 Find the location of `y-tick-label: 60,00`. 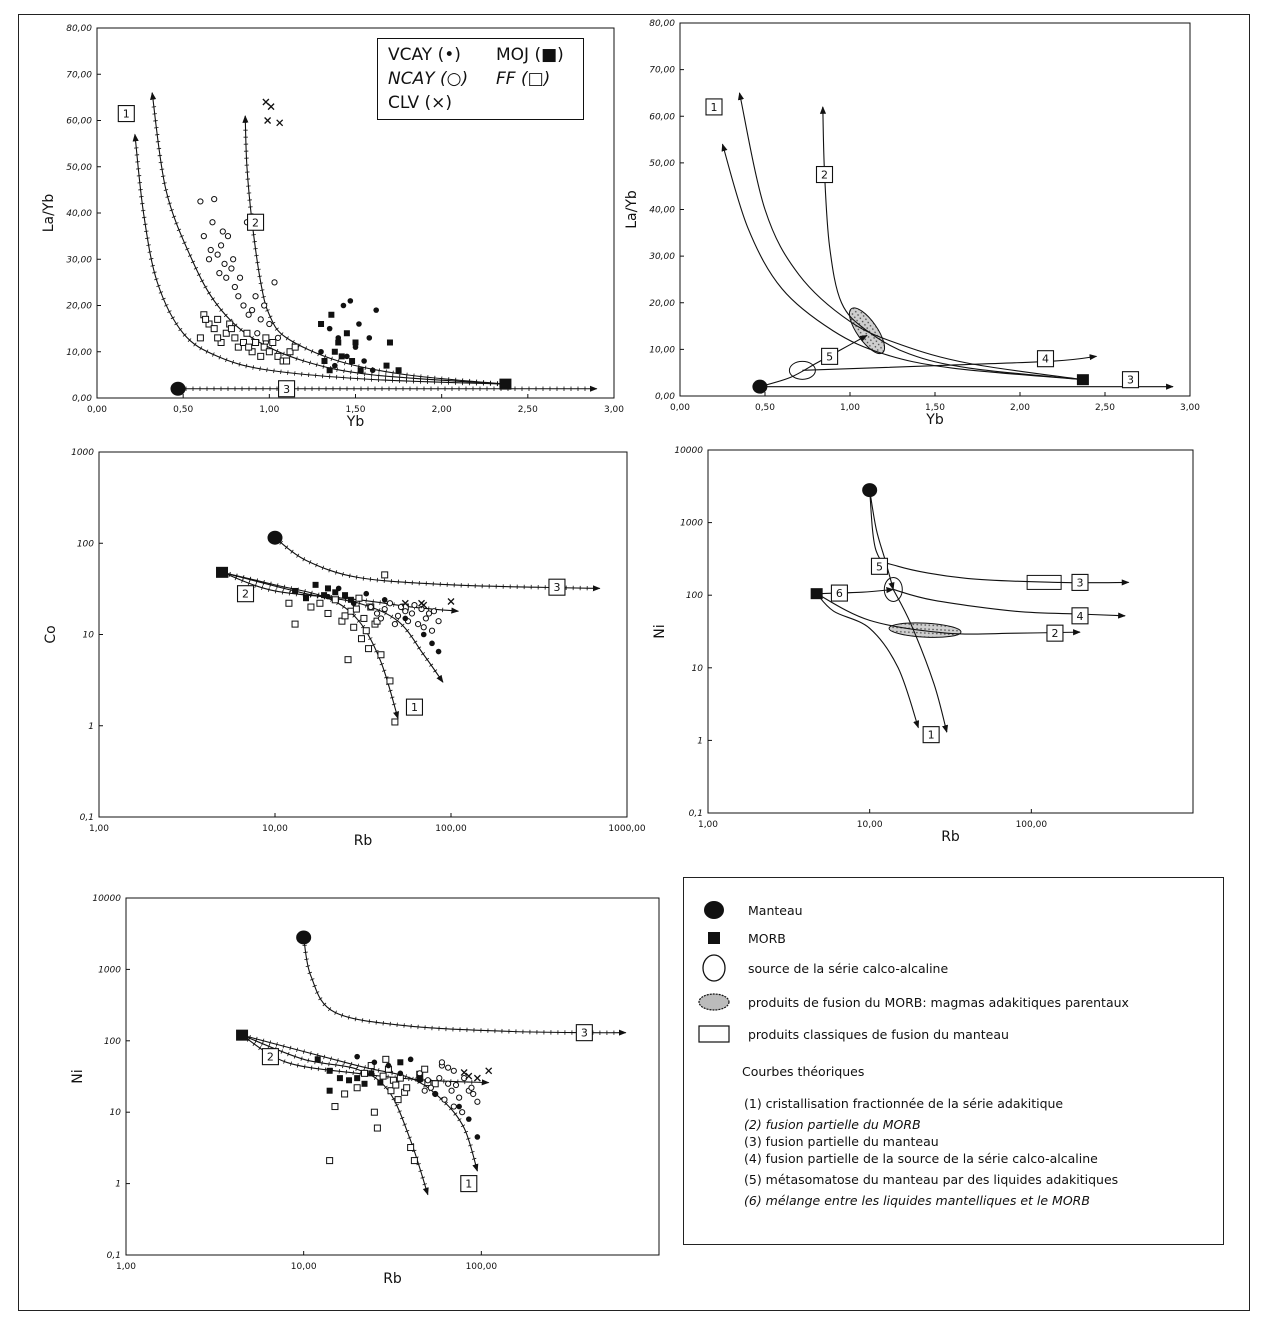

y-tick-label: 60,00 is located at coordinates (662, 117).